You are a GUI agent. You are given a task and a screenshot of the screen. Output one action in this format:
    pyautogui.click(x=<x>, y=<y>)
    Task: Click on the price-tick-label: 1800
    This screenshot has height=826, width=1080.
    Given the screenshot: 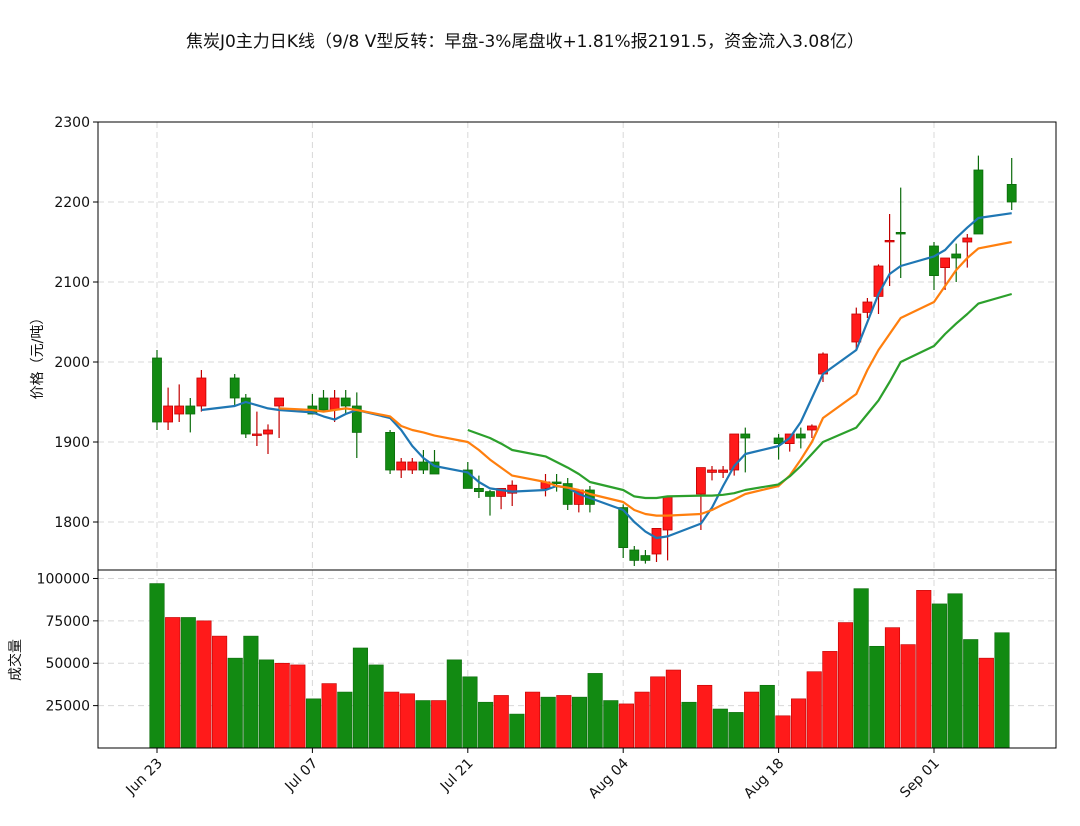 What is the action you would take?
    pyautogui.click(x=72, y=523)
    